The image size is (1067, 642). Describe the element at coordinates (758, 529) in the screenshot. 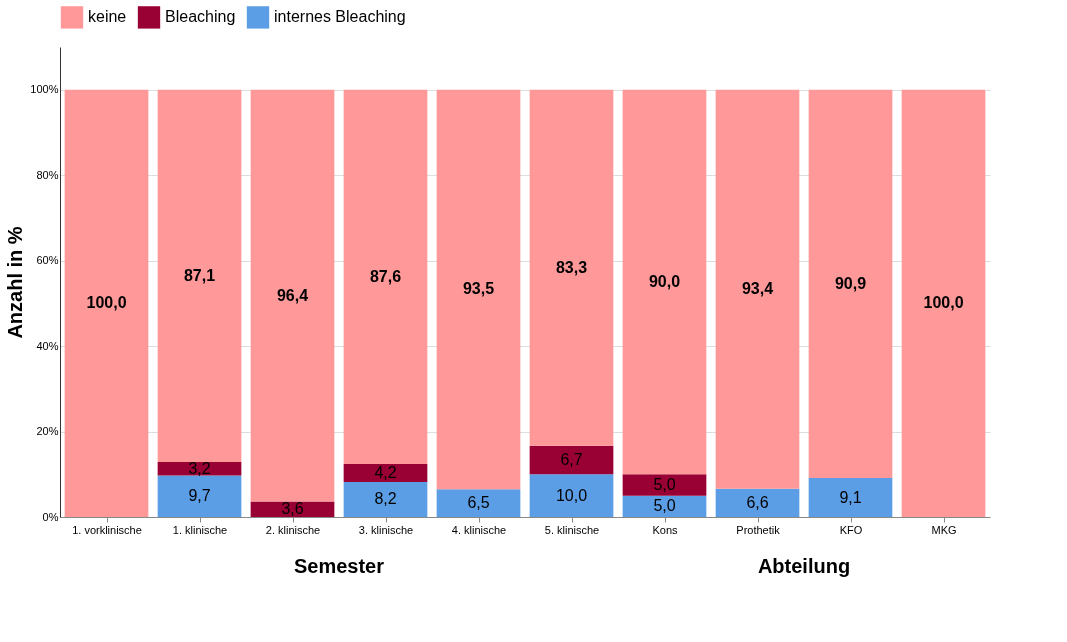

I see `x-tick-label: Prothetik` at that location.